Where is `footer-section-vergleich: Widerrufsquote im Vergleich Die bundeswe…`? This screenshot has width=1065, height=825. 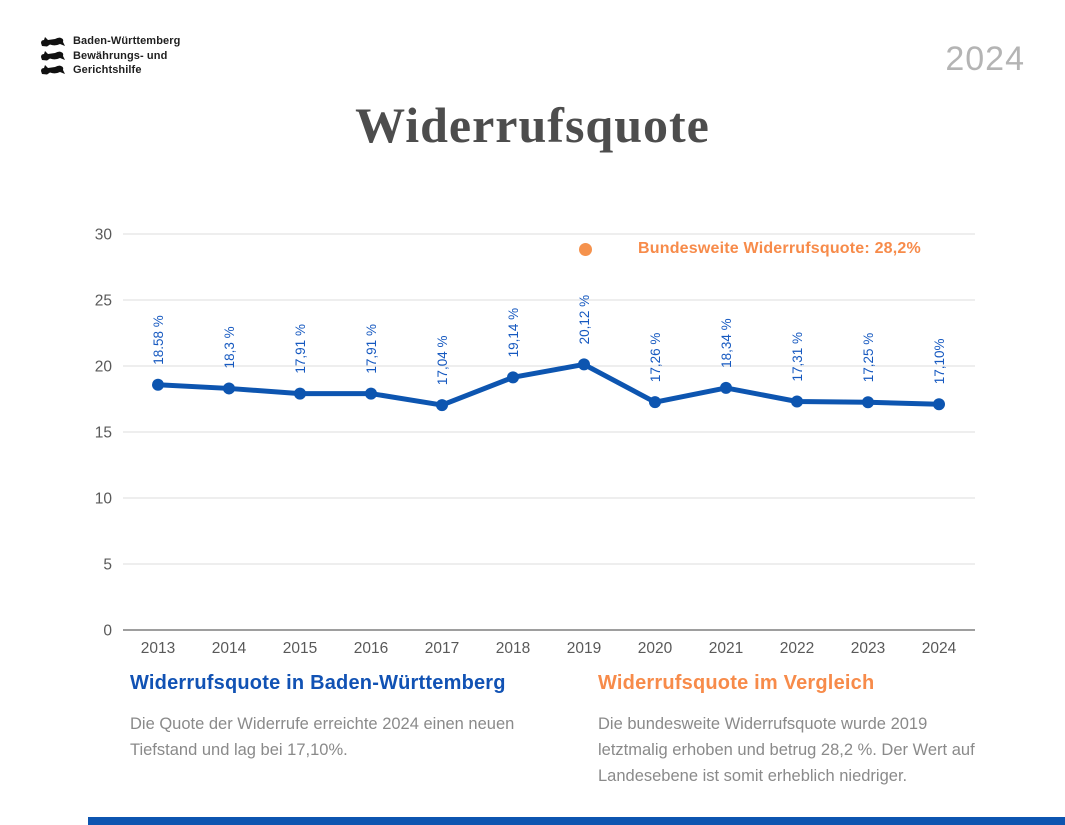
footer-section-vergleich: Widerrufsquote im Vergleich Die bundeswe… is located at coordinates (798, 730).